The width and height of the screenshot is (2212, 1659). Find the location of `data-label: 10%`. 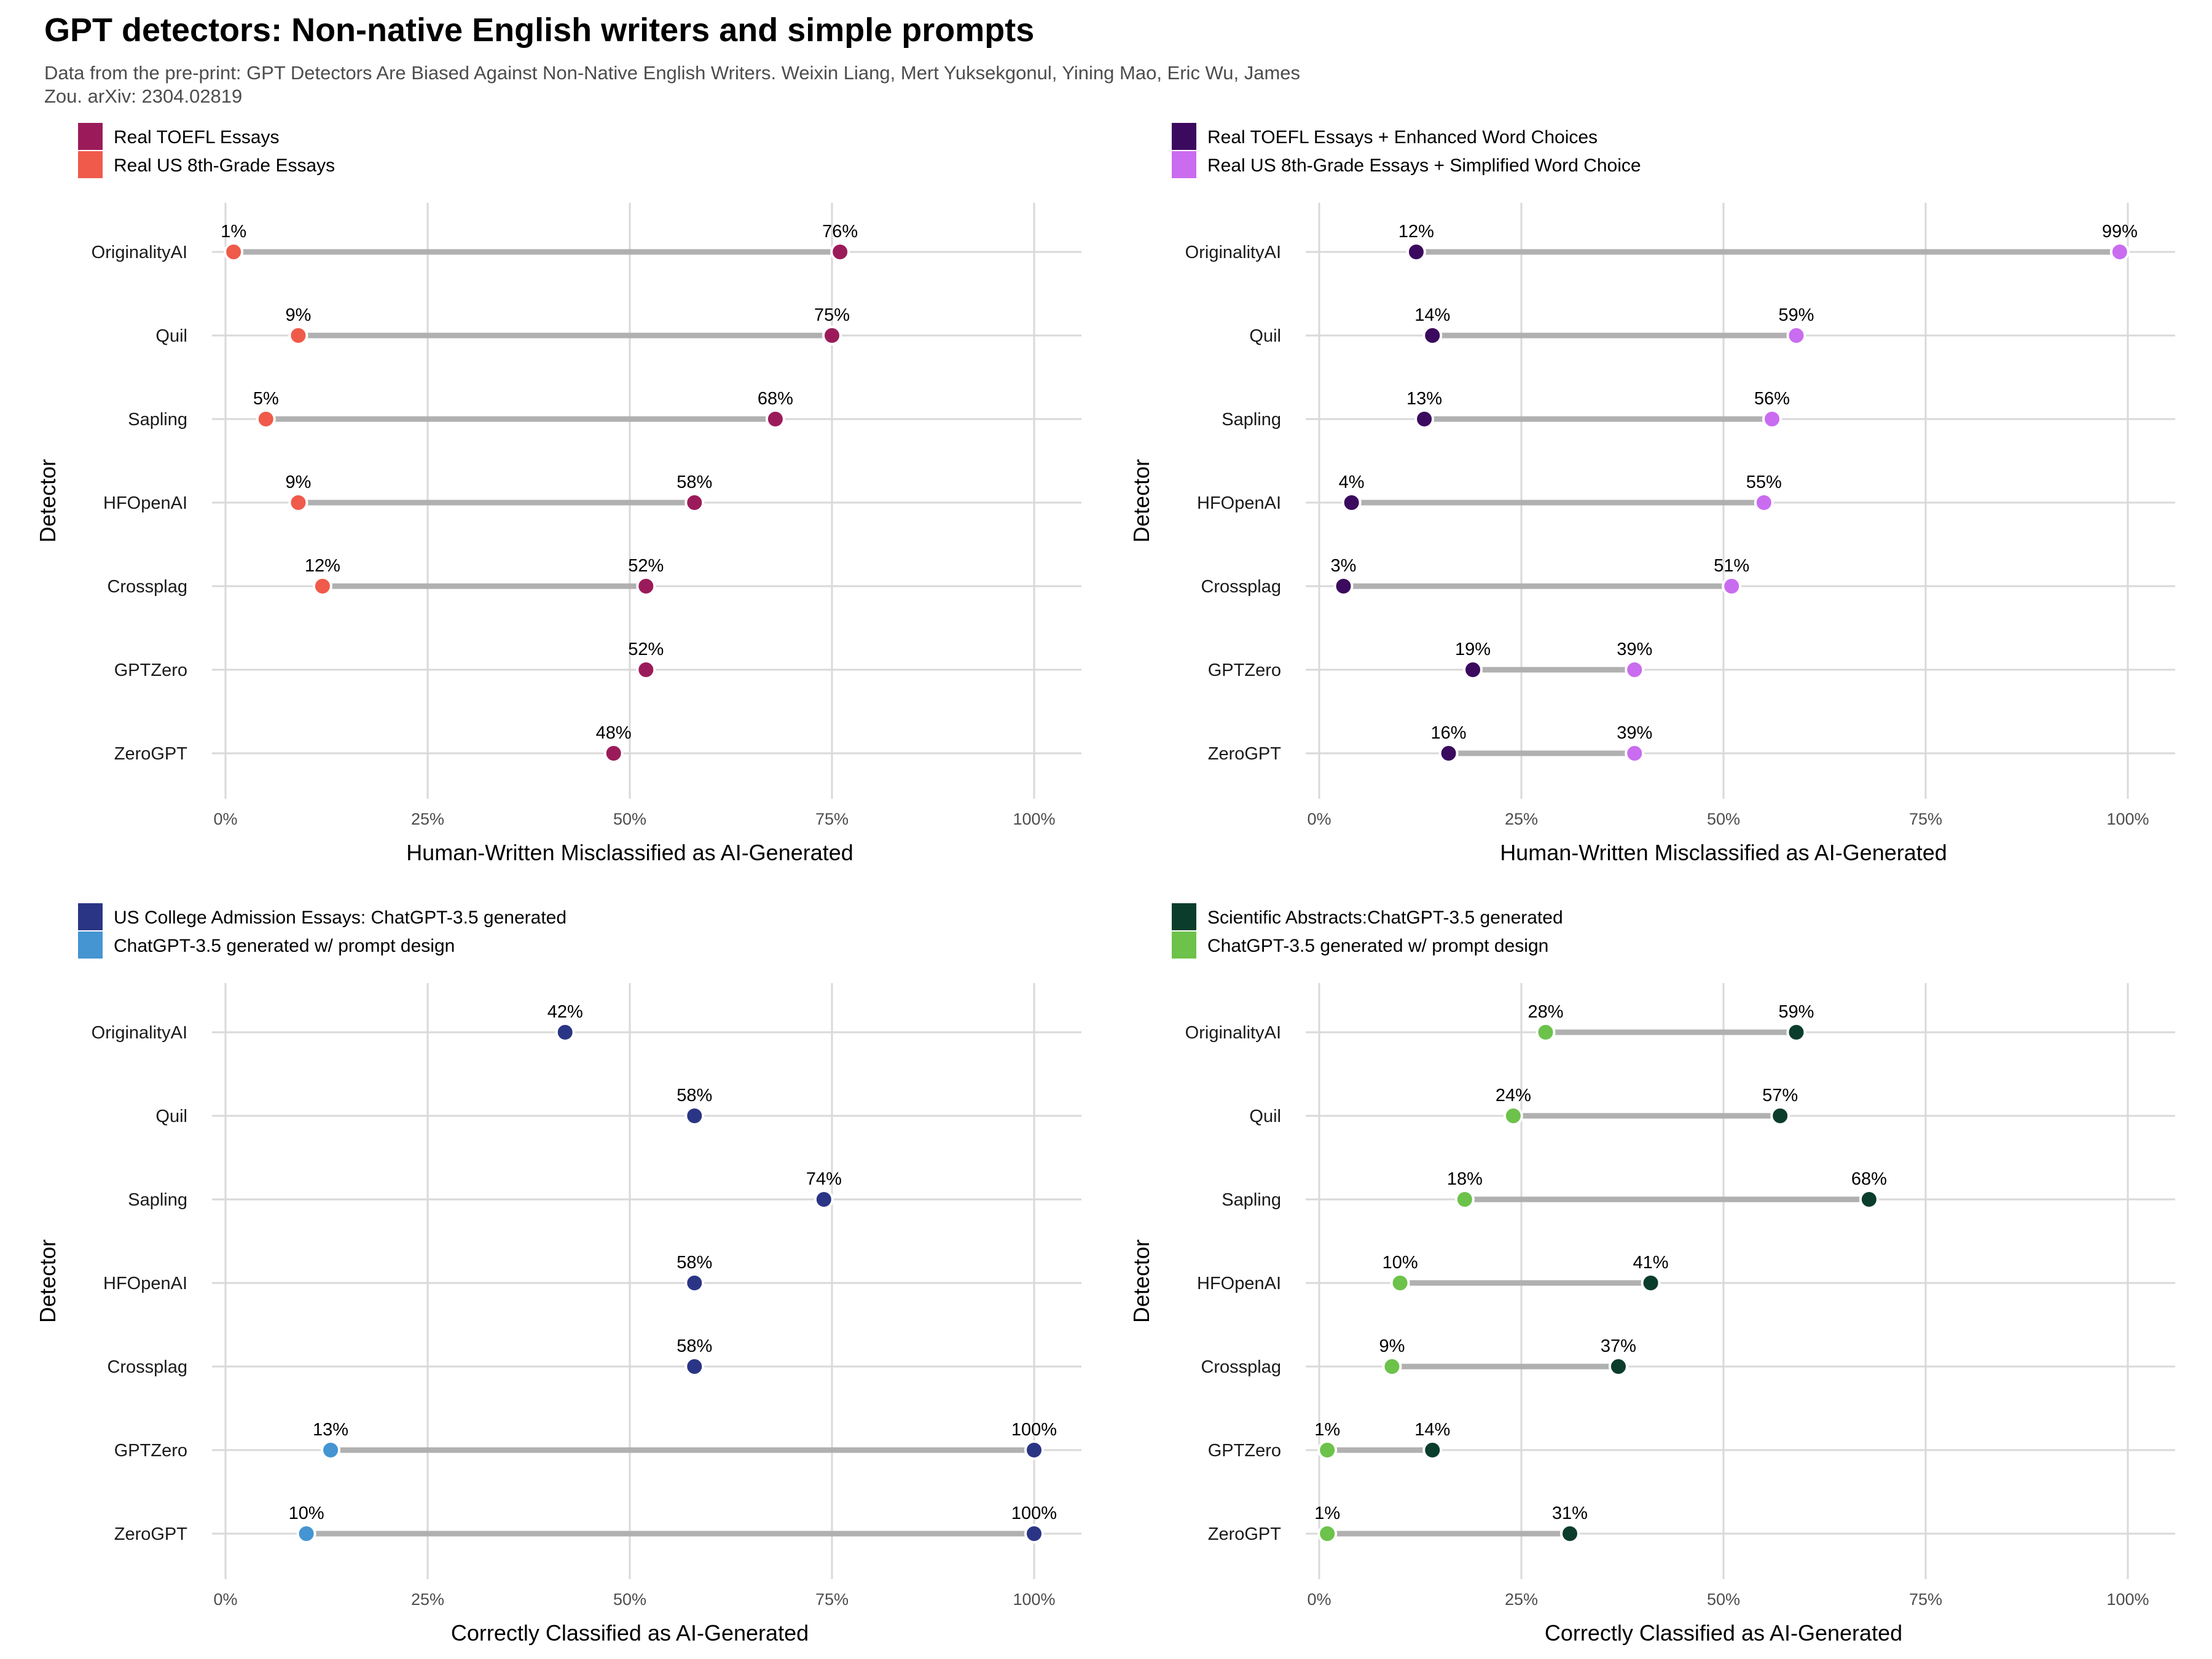

data-label: 10% is located at coordinates (306, 1513).